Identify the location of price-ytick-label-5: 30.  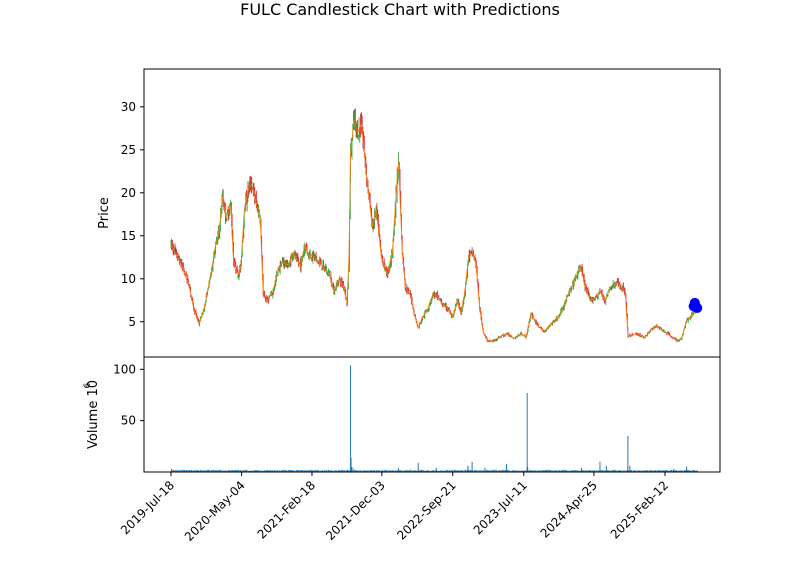
(128, 107).